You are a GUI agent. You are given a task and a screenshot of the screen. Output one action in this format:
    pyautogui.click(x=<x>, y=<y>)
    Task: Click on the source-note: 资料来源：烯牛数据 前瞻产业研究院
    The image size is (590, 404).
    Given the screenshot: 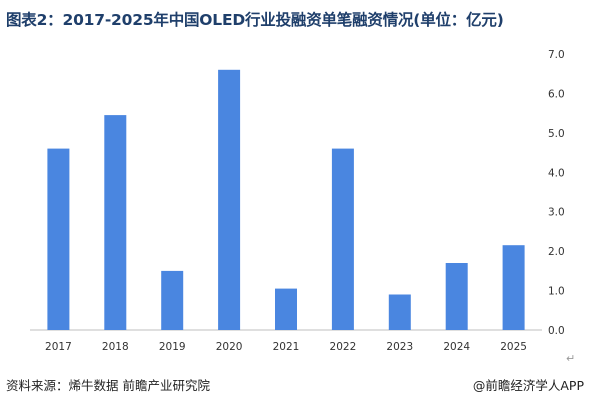 What is the action you would take?
    pyautogui.click(x=108, y=385)
    